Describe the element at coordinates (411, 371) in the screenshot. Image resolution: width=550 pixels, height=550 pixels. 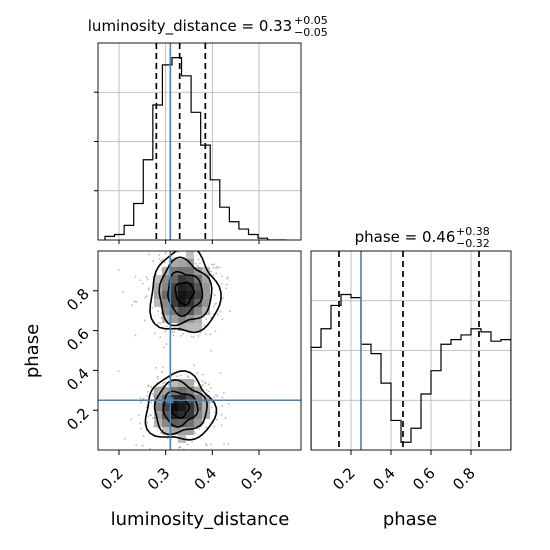
I see `histogram-step-line` at that location.